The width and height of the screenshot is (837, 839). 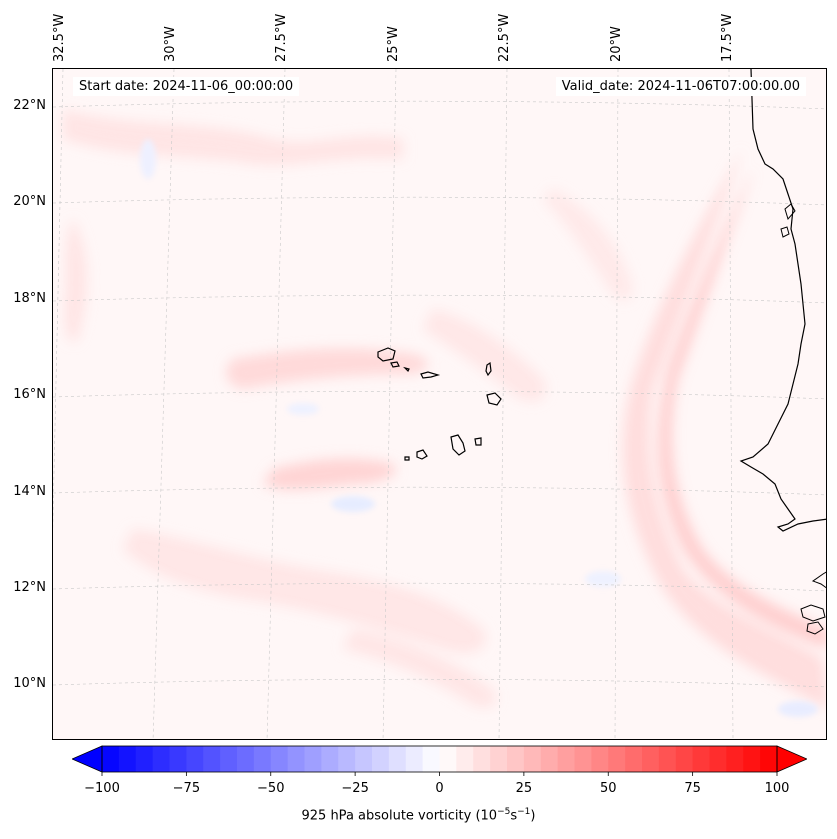 I want to click on colorbar, so click(x=439, y=761).